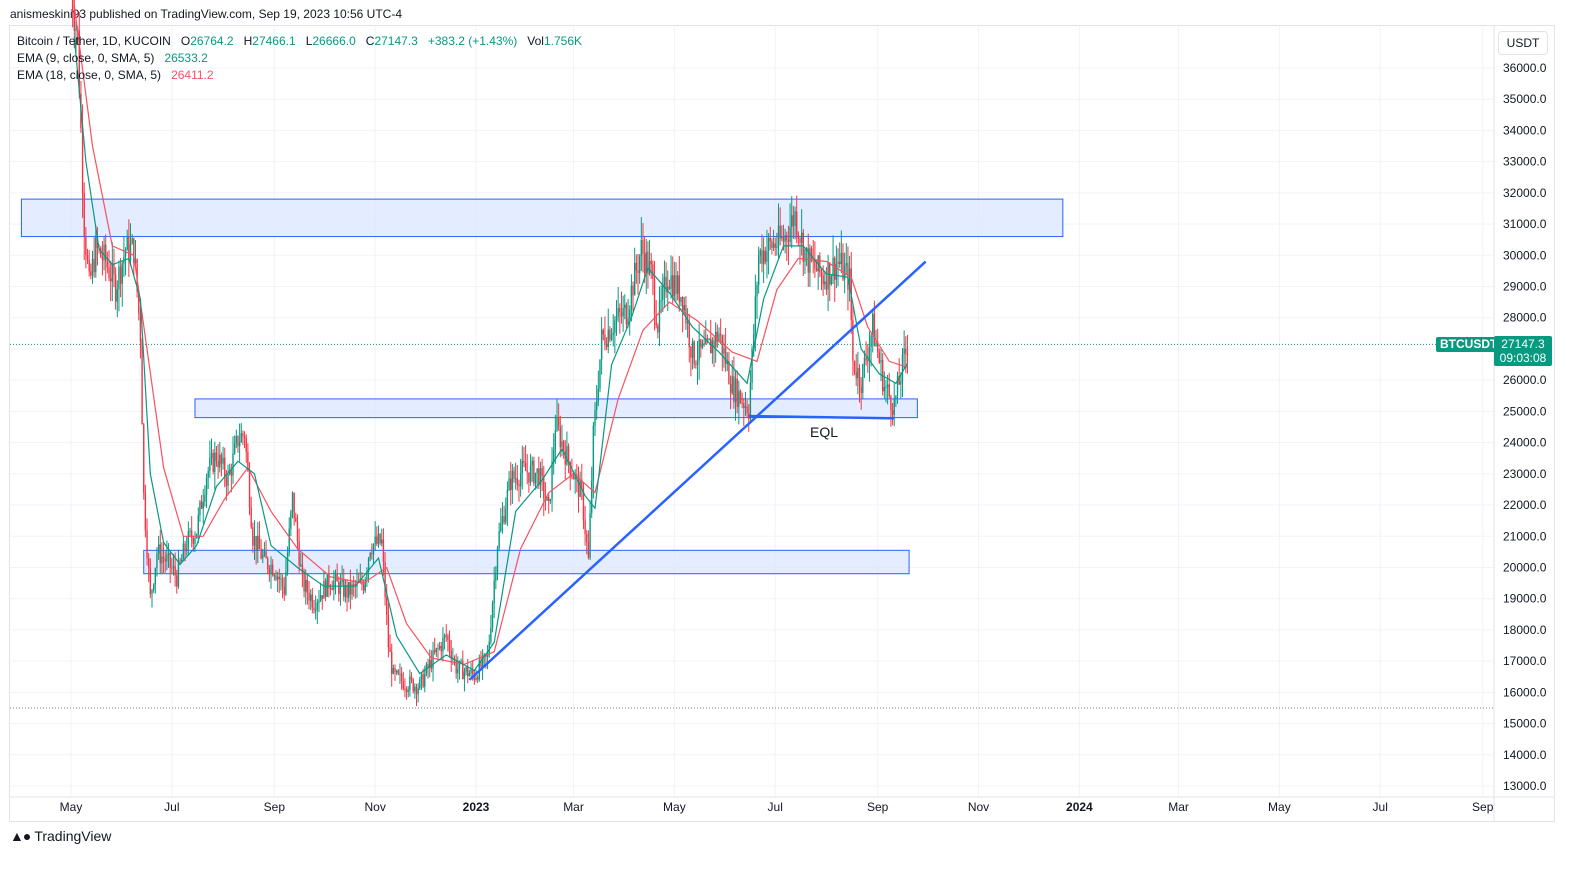 This screenshot has height=871, width=1595. I want to click on last-price-value: 27147.3, so click(1523, 344).